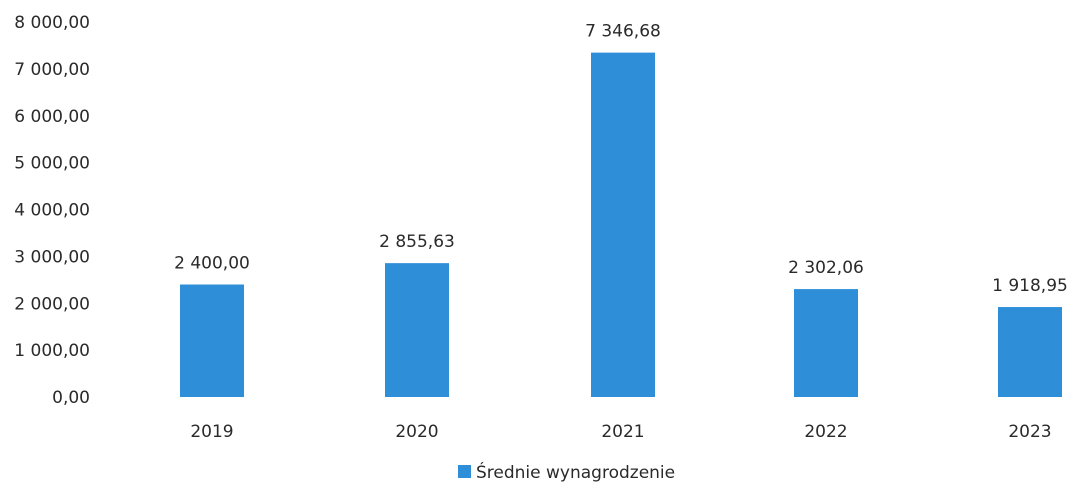 The image size is (1074, 485). What do you see at coordinates (464, 471) in the screenshot?
I see `legend-swatch` at bounding box center [464, 471].